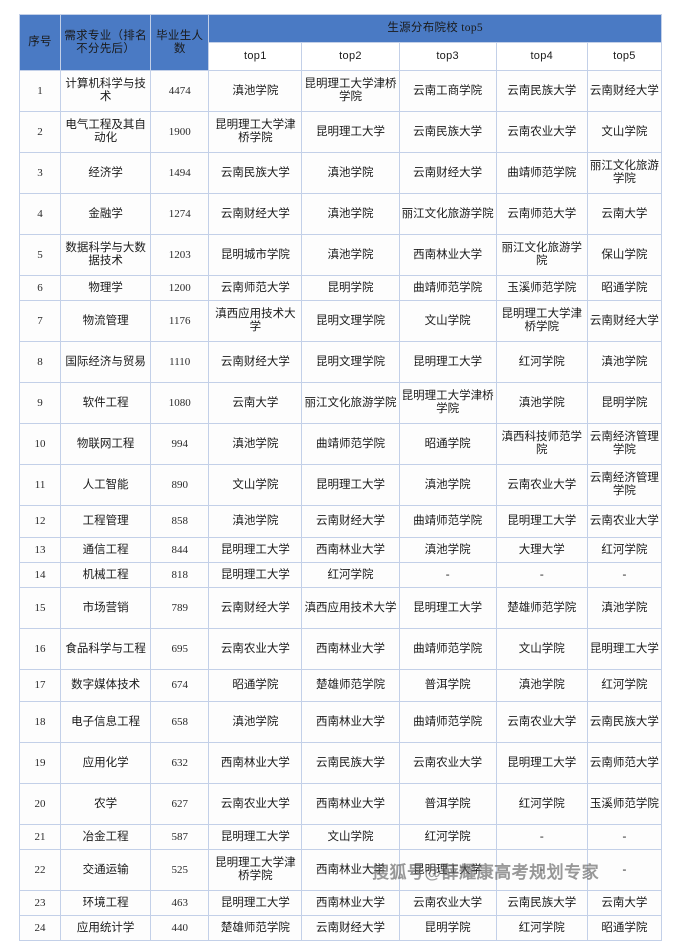  I want to click on header-major: 需求专业（排名不分先后）, so click(106, 42).